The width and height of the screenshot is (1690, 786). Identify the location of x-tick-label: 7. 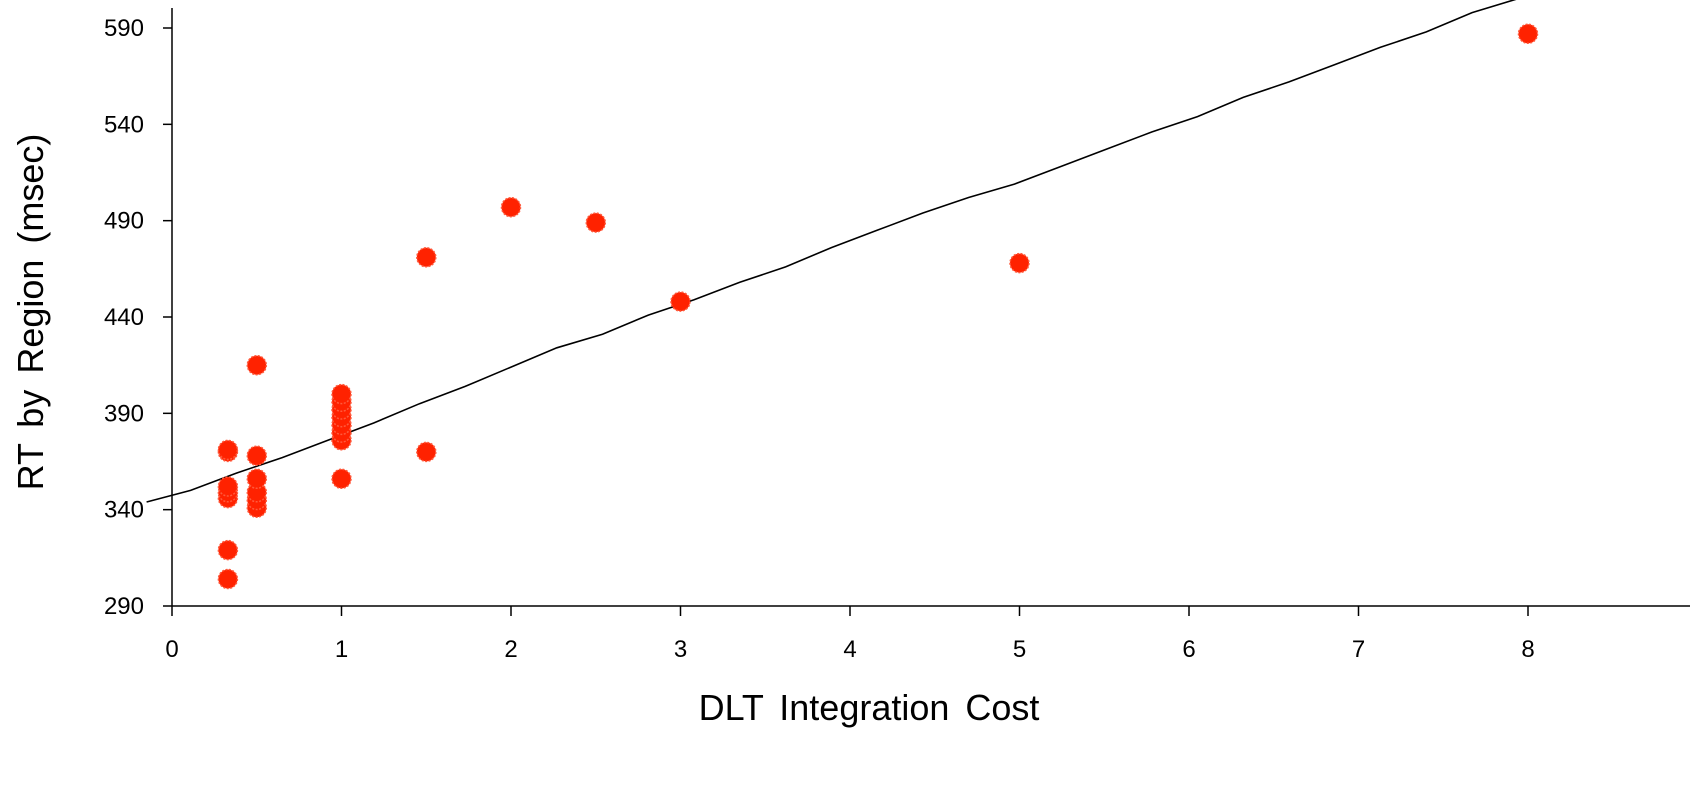
(1358, 649).